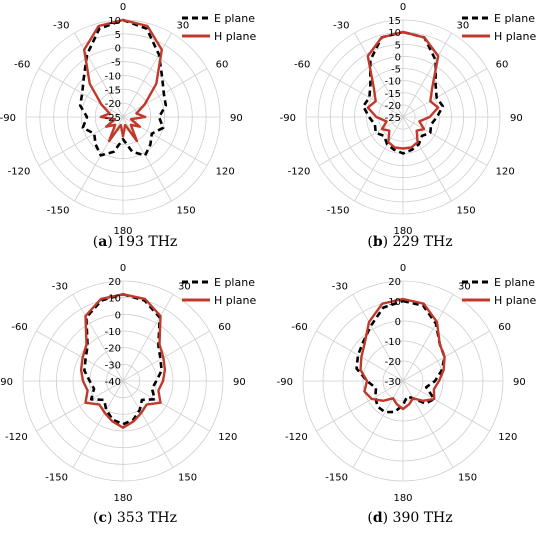  What do you see at coordinates (135, 242) in the screenshot?
I see `panel-caption: (a) 193 THz` at bounding box center [135, 242].